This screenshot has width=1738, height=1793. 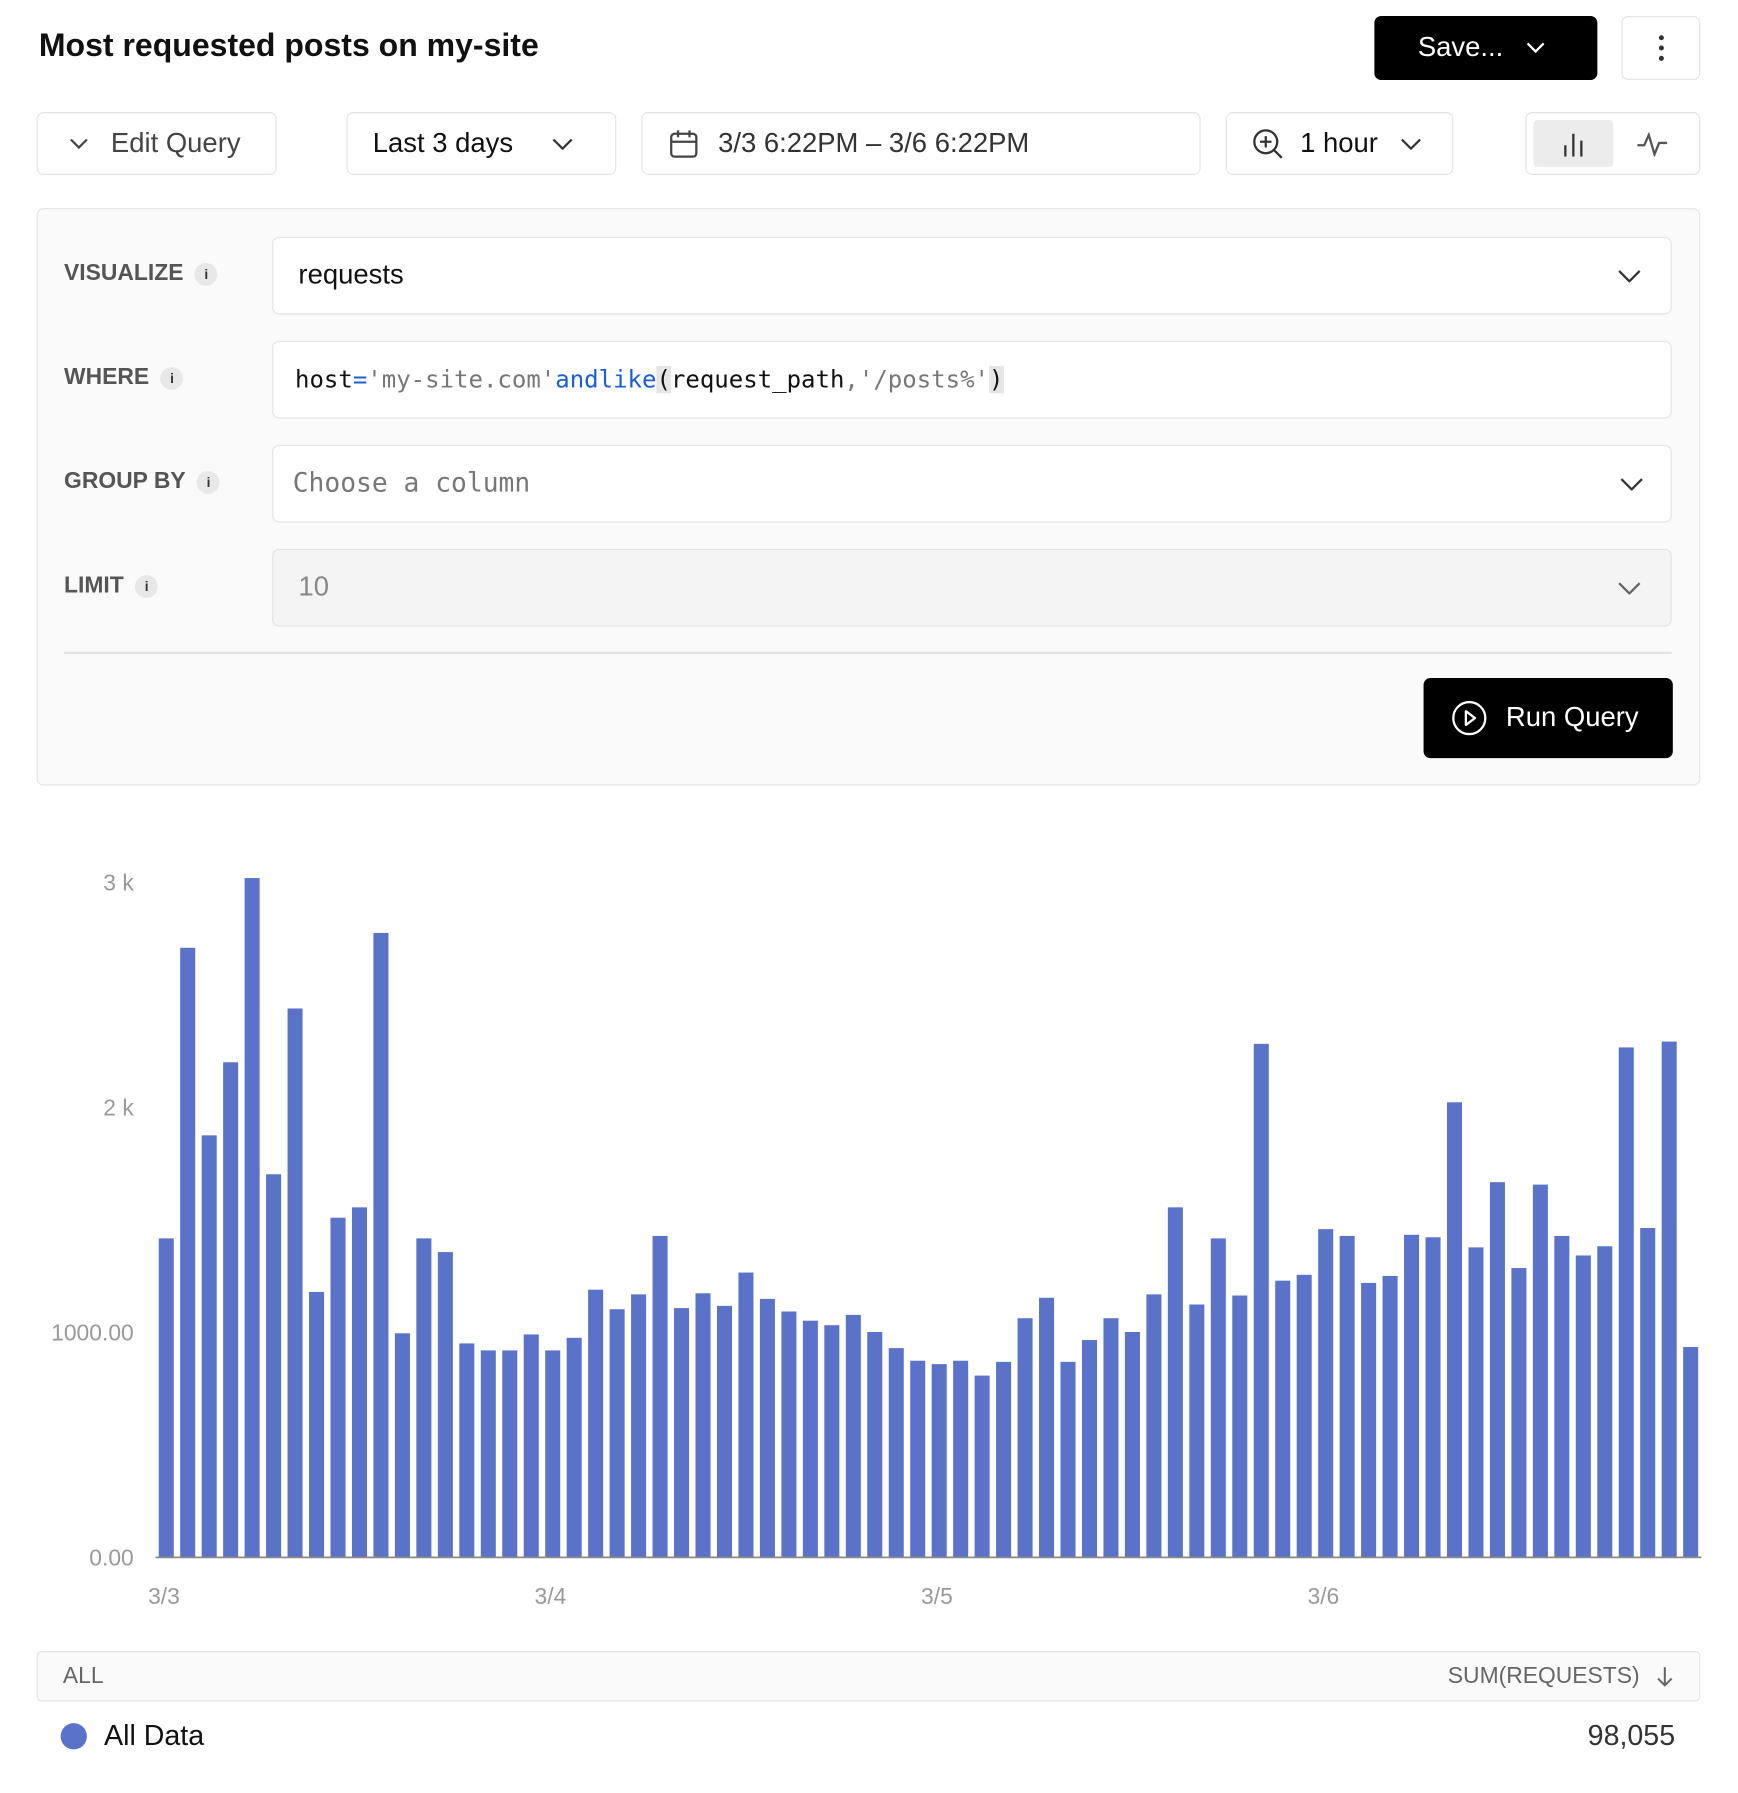 What do you see at coordinates (411, 483) in the screenshot?
I see `group-by-placeholder: Choose a column` at bounding box center [411, 483].